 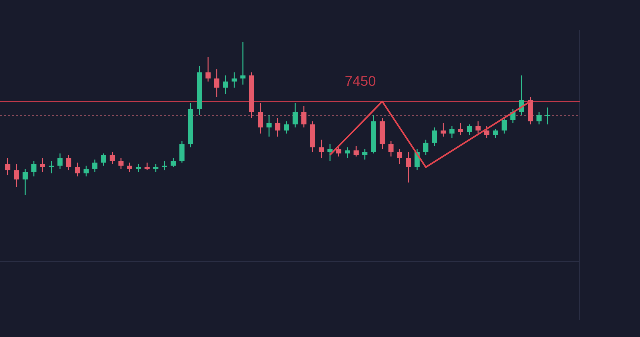 What do you see at coordinates (360, 81) in the screenshot?
I see `annotation: 7450` at bounding box center [360, 81].